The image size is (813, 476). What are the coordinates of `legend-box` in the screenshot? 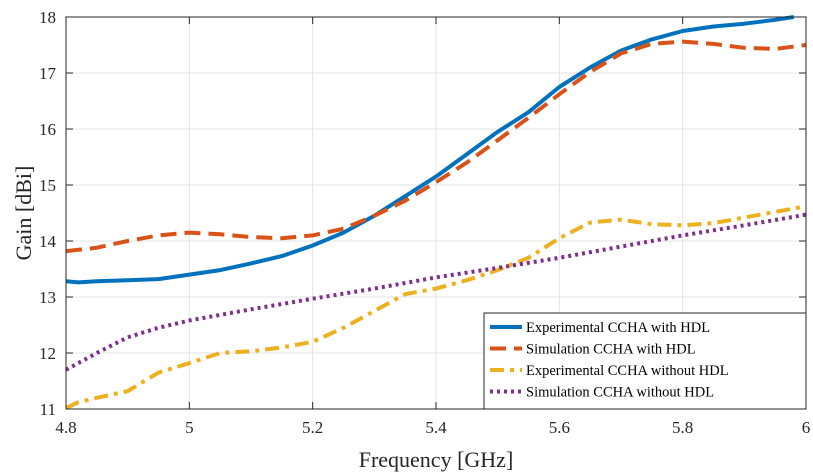 It's located at (645, 361).